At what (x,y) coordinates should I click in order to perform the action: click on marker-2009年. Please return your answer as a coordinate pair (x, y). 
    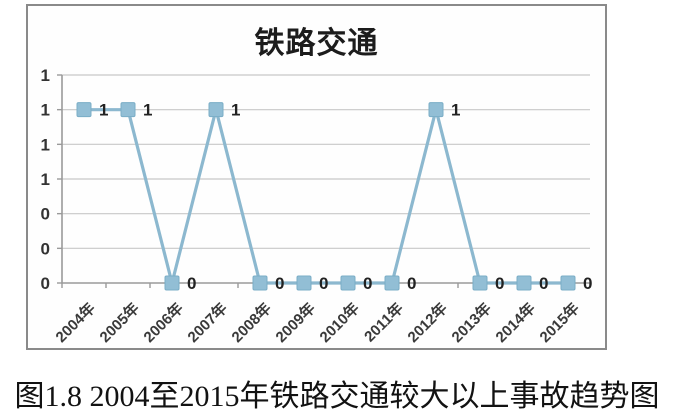
    Looking at the image, I should click on (304, 283).